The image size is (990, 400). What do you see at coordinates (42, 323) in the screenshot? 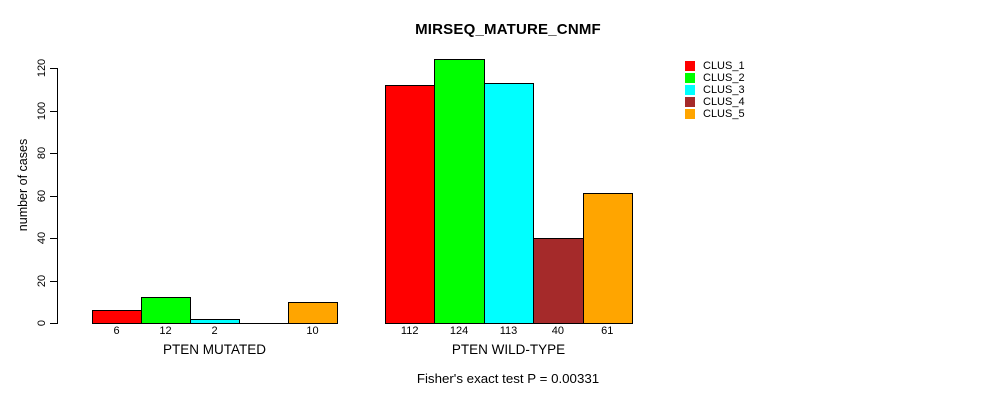
I see `y-tick-label: 0` at bounding box center [42, 323].